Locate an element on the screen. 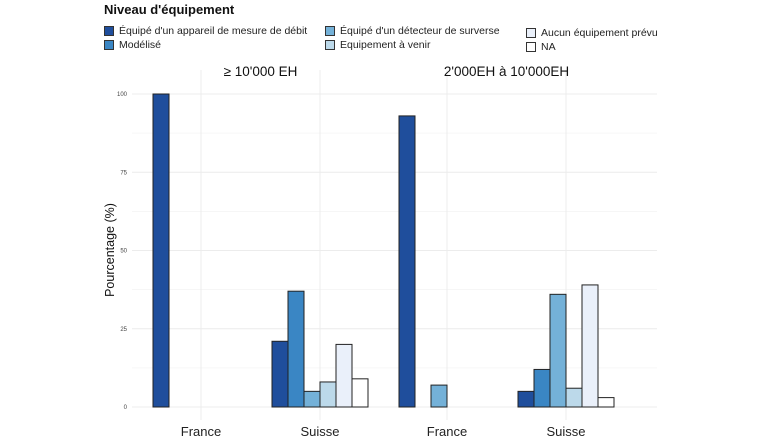 This screenshot has width=760, height=440. legend-item-mesure-debit: Équipé d'un appareil de mesure de débit is located at coordinates (205, 31).